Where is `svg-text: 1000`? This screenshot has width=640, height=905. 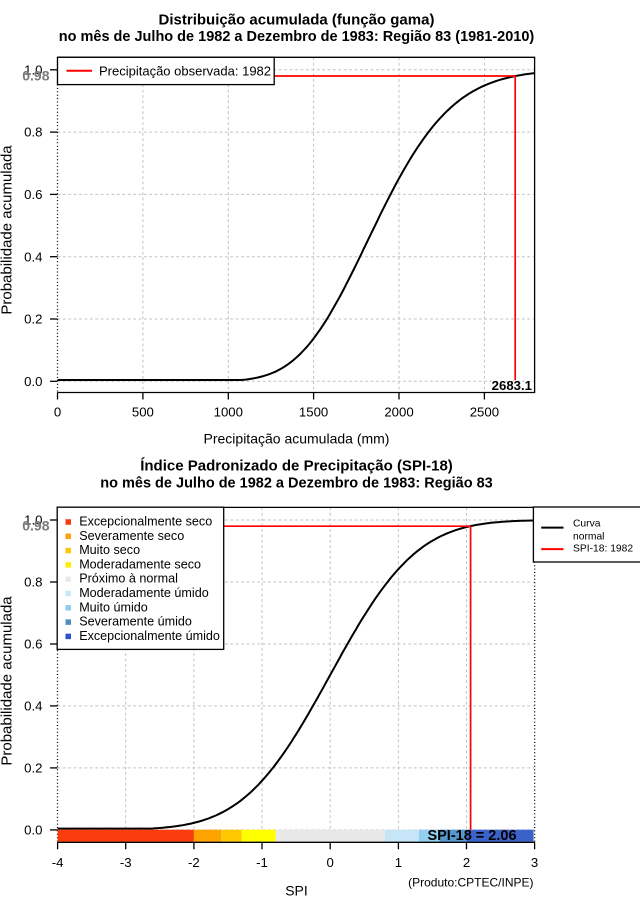
svg-text: 1000 is located at coordinates (228, 412).